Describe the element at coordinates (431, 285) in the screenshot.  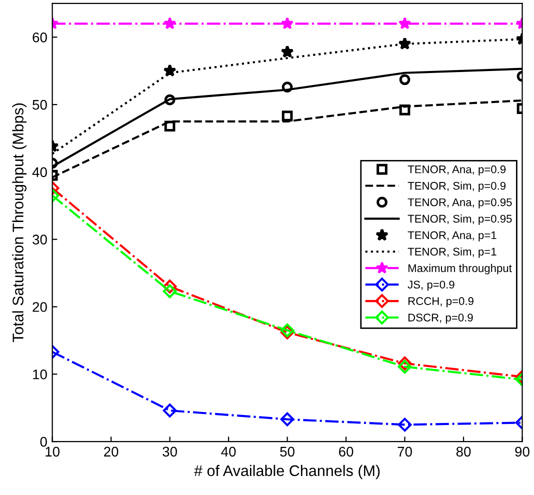
I see `legend-label: JS, p=0.9` at that location.